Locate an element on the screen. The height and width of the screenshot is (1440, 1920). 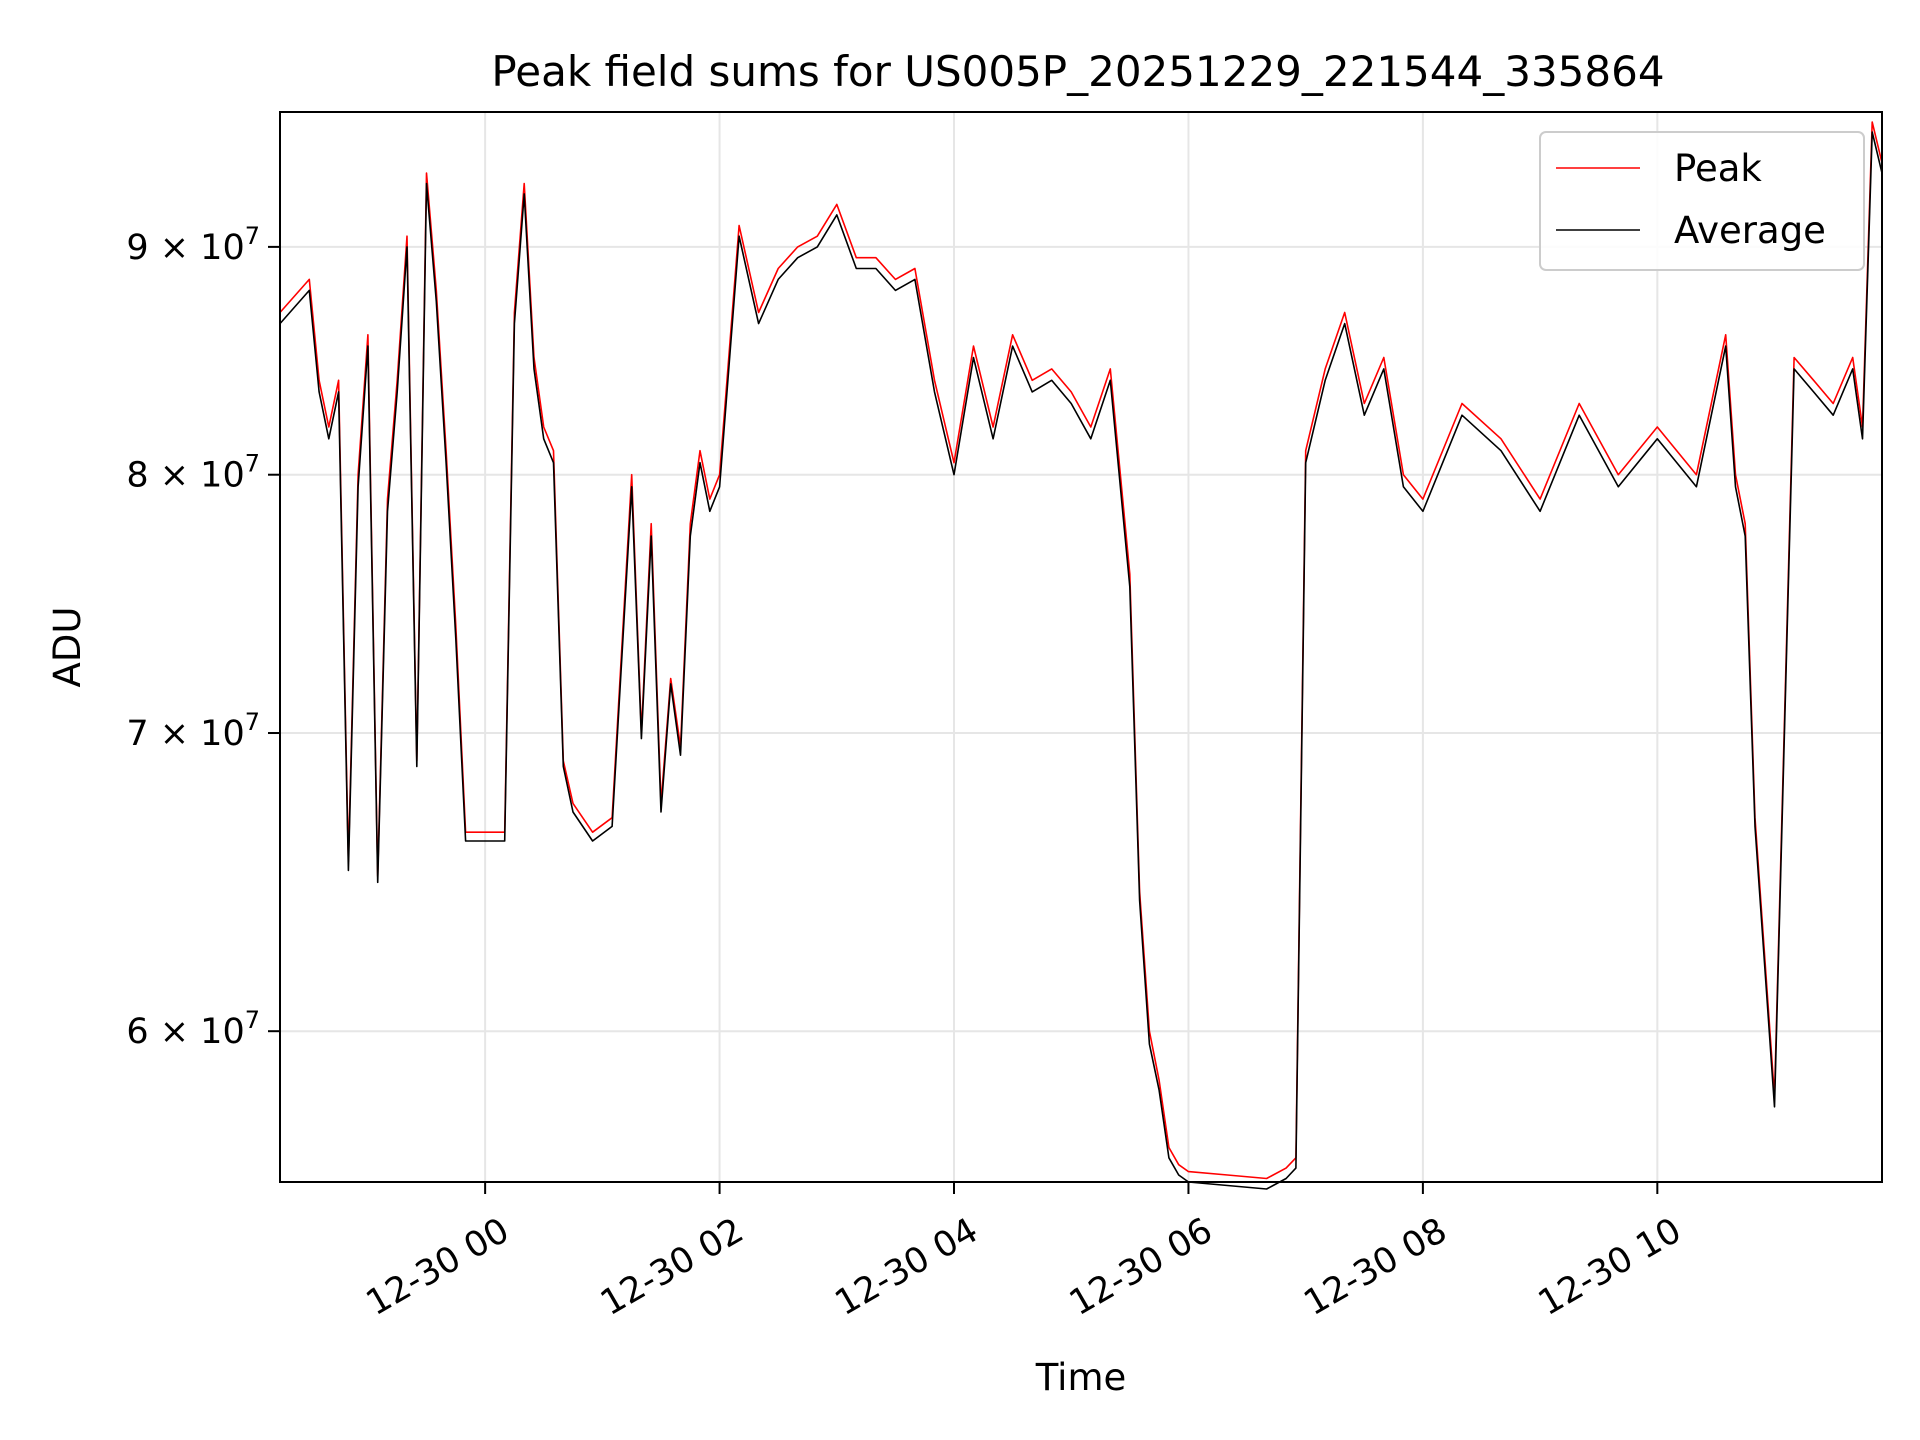
y-tick-label: 6 × 107 is located at coordinates (193, 1029).